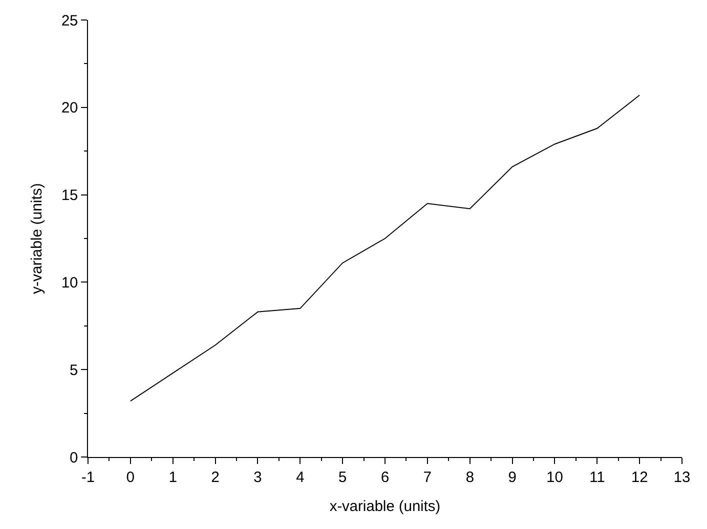  What do you see at coordinates (555, 477) in the screenshot?
I see `x-tick-label: 10` at bounding box center [555, 477].